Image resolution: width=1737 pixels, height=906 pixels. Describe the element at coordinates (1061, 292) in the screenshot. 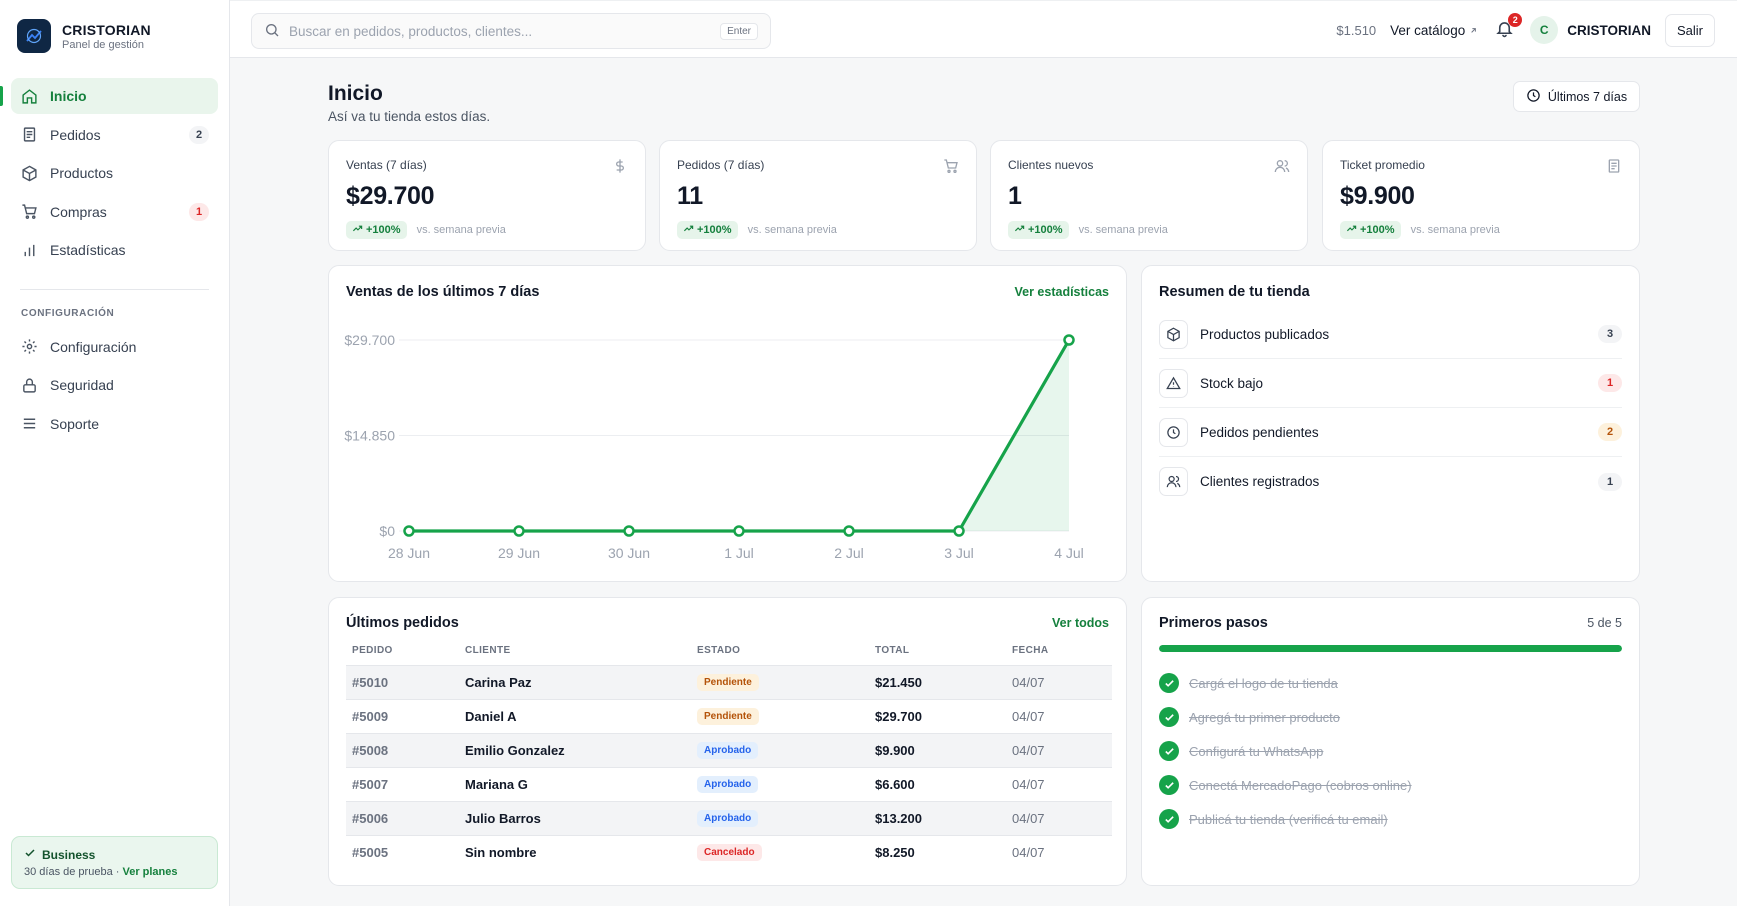

I see `view-stats-link: Ver estadísticas` at that location.